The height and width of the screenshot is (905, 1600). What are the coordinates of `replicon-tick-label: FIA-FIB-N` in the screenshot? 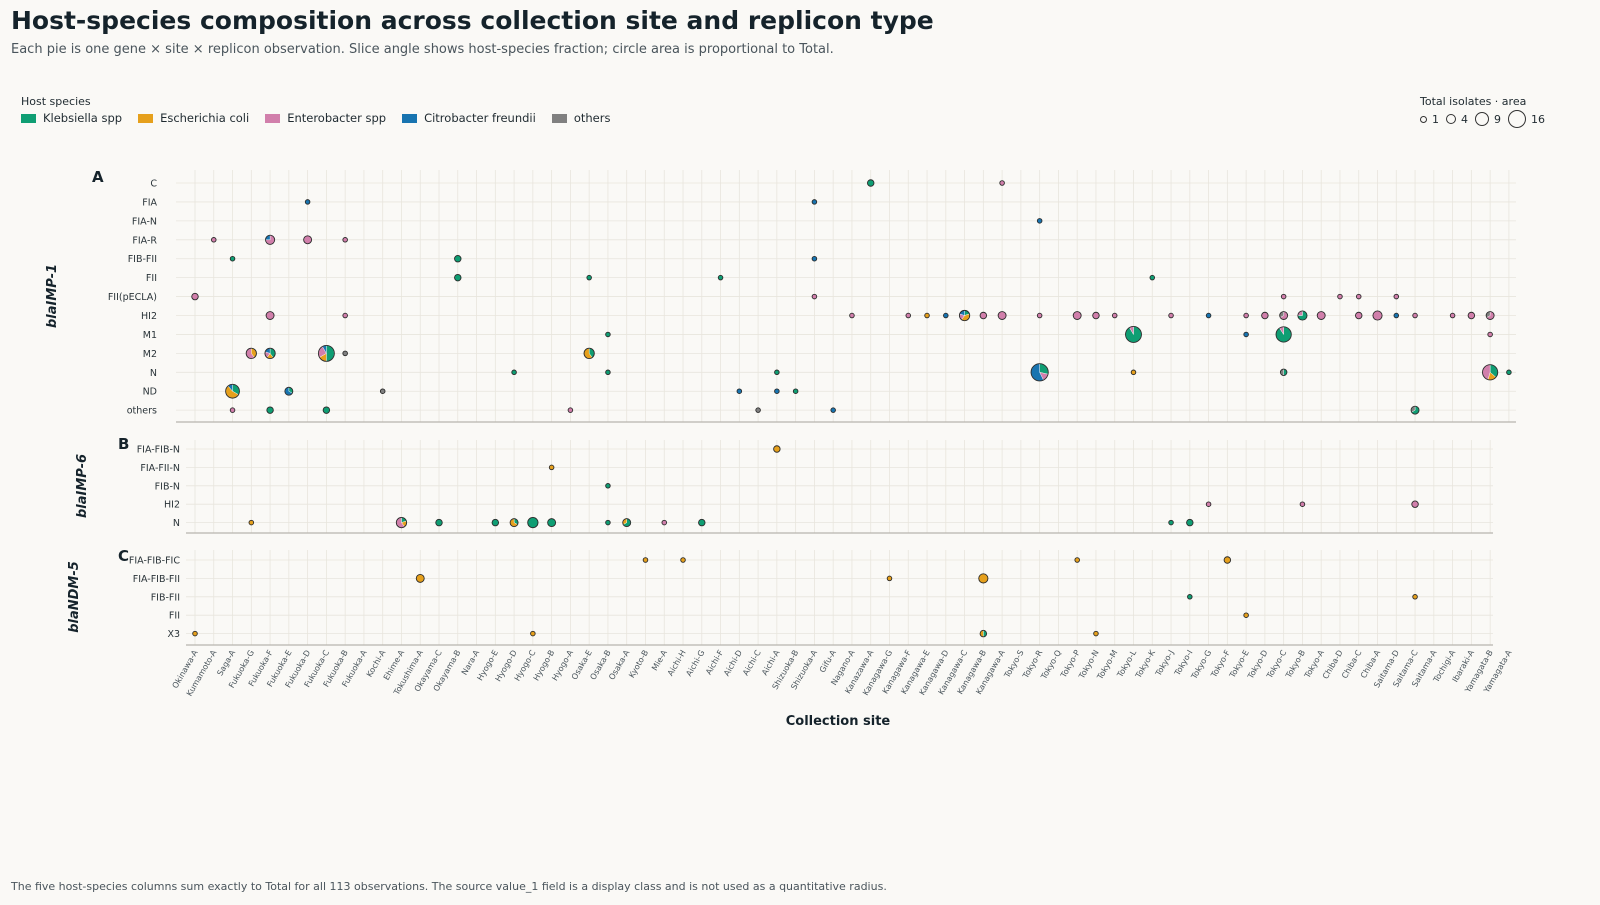 It's located at (158, 450).